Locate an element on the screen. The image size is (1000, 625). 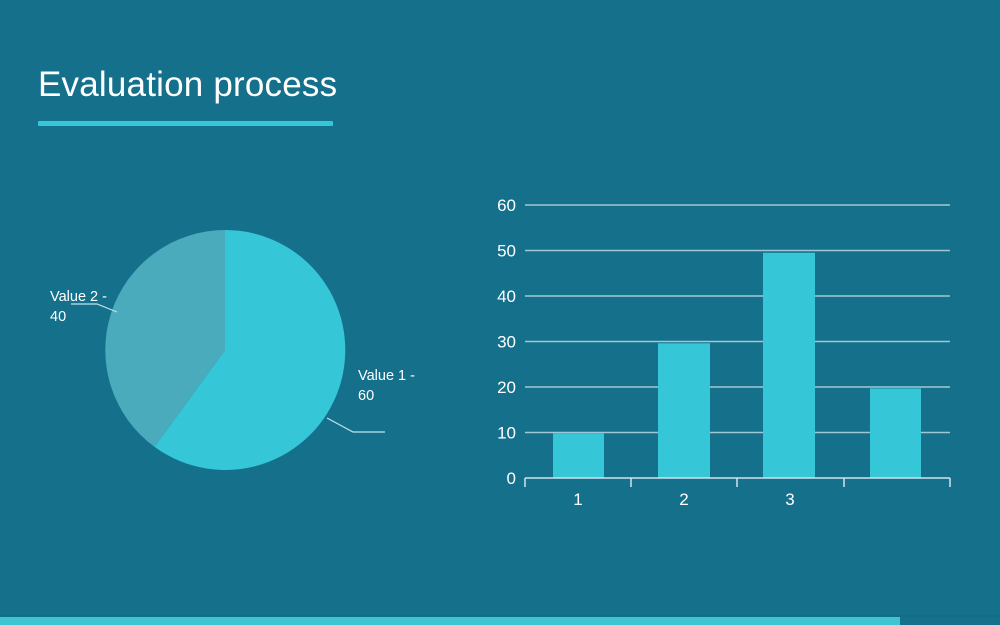
pie-label-value-2: Value 2 - 40 is located at coordinates (78, 307).